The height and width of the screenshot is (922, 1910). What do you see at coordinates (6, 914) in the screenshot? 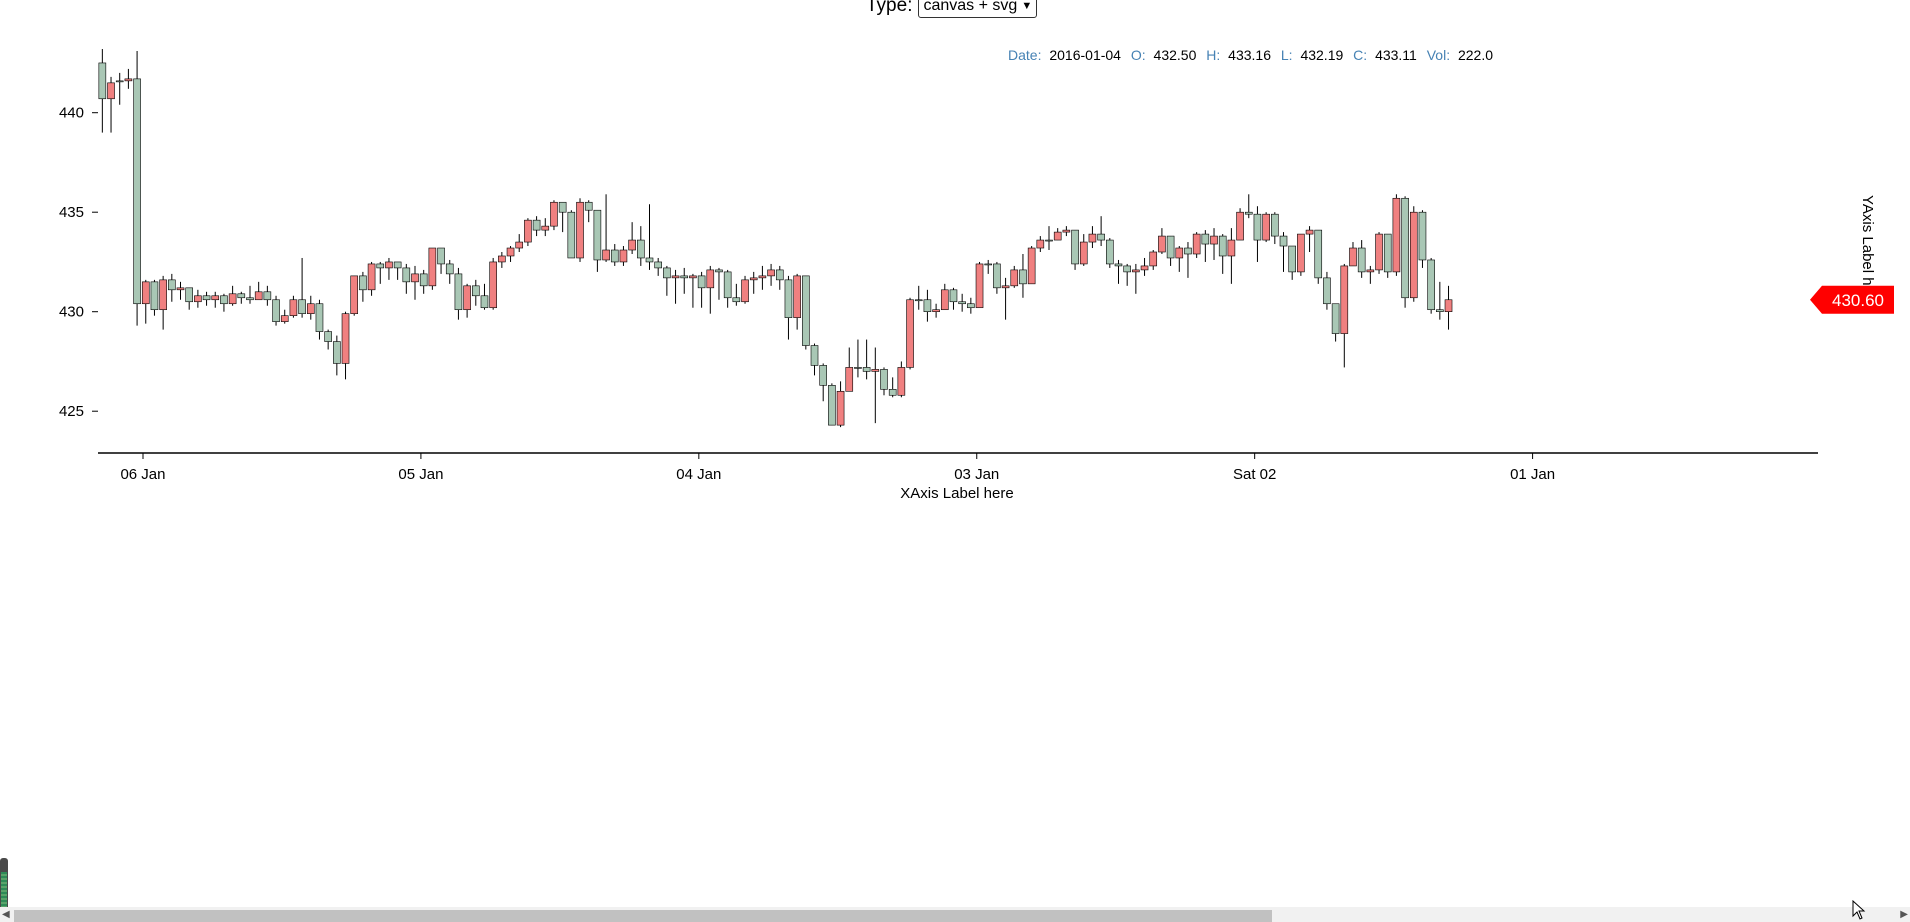
I see `scroll-left-arrow-icon: ◀` at bounding box center [6, 914].